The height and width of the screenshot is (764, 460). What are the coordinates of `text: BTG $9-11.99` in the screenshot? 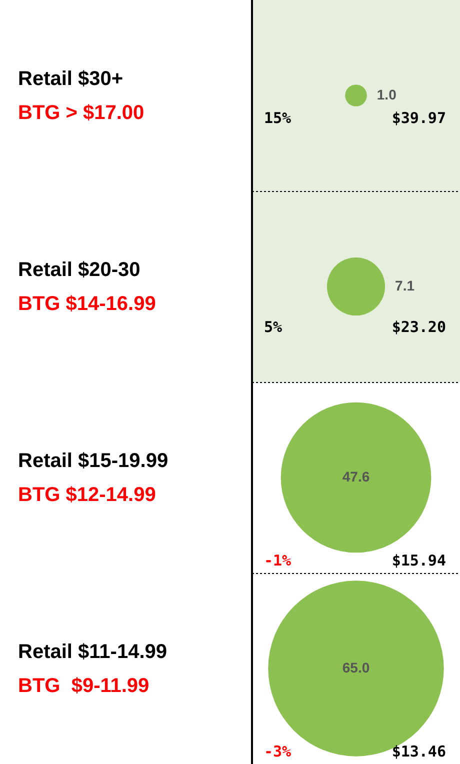 It's located at (84, 685).